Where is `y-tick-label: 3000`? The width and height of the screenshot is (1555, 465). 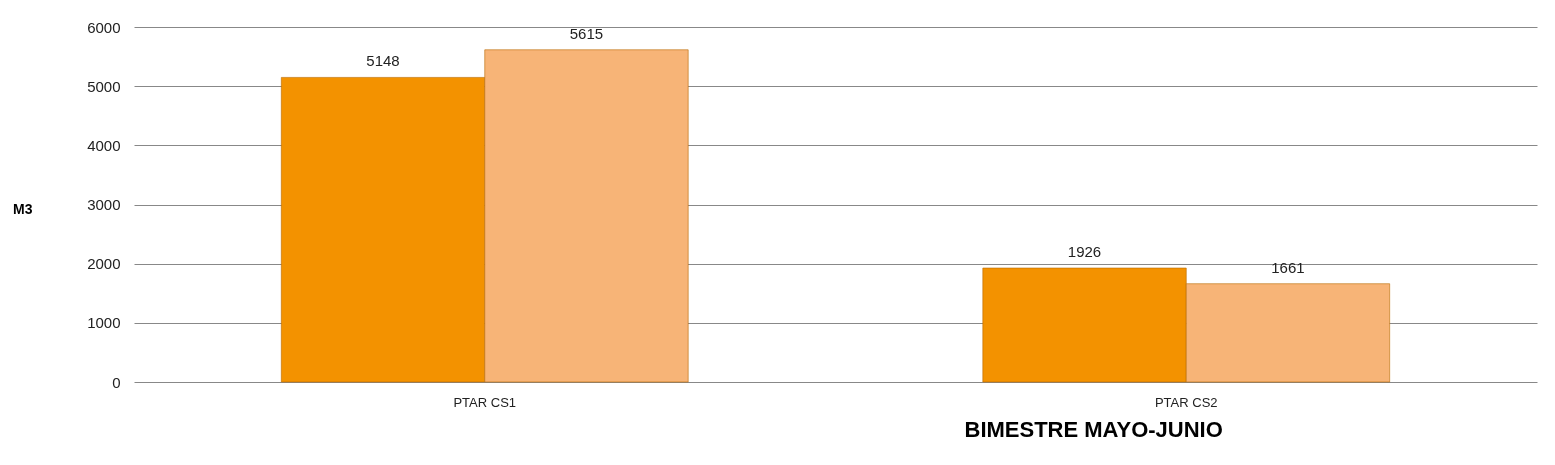
y-tick-label: 3000 is located at coordinates (104, 204).